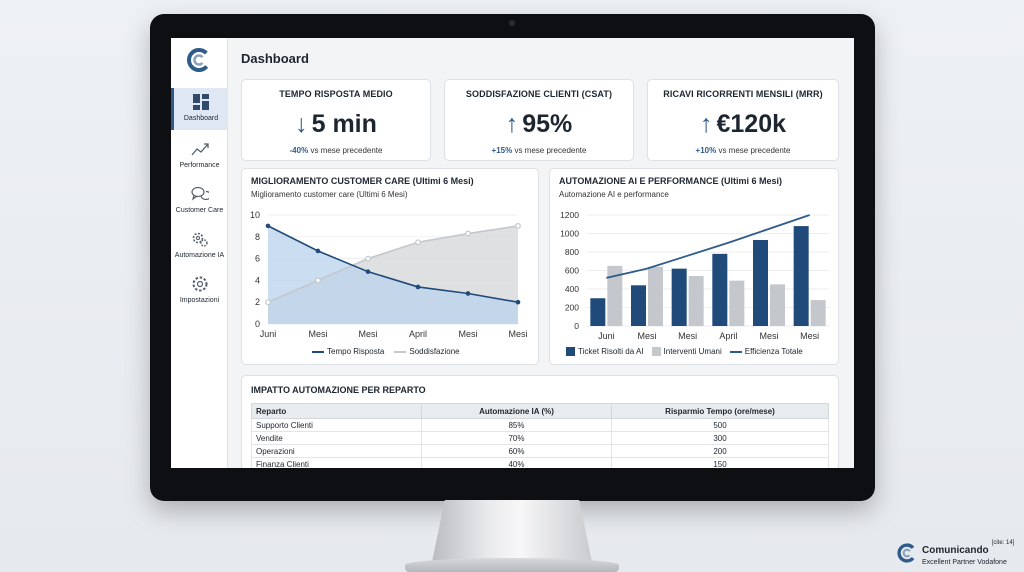 The width and height of the screenshot is (1024, 572). What do you see at coordinates (257, 259) in the screenshot?
I see `y-tick-label: 6` at bounding box center [257, 259].